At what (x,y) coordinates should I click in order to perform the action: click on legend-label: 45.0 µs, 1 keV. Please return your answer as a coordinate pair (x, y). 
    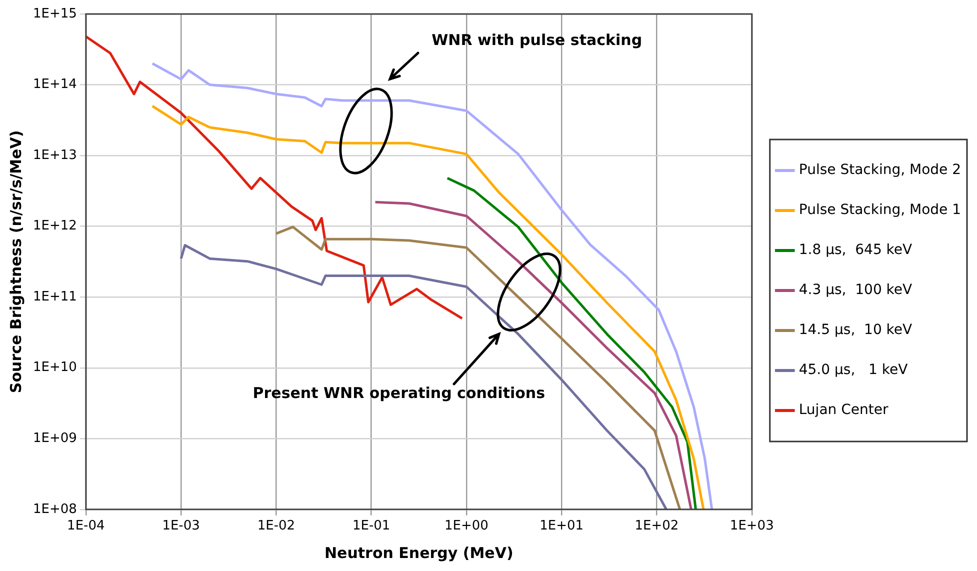
    Looking at the image, I should click on (853, 370).